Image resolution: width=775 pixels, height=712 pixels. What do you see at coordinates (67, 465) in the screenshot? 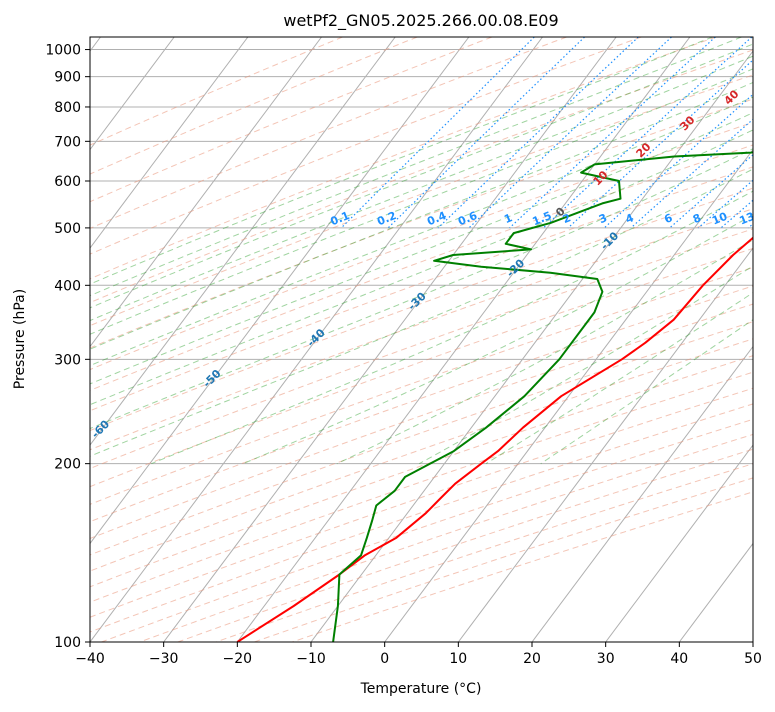
I see `y-tick-label: 200` at bounding box center [67, 465].